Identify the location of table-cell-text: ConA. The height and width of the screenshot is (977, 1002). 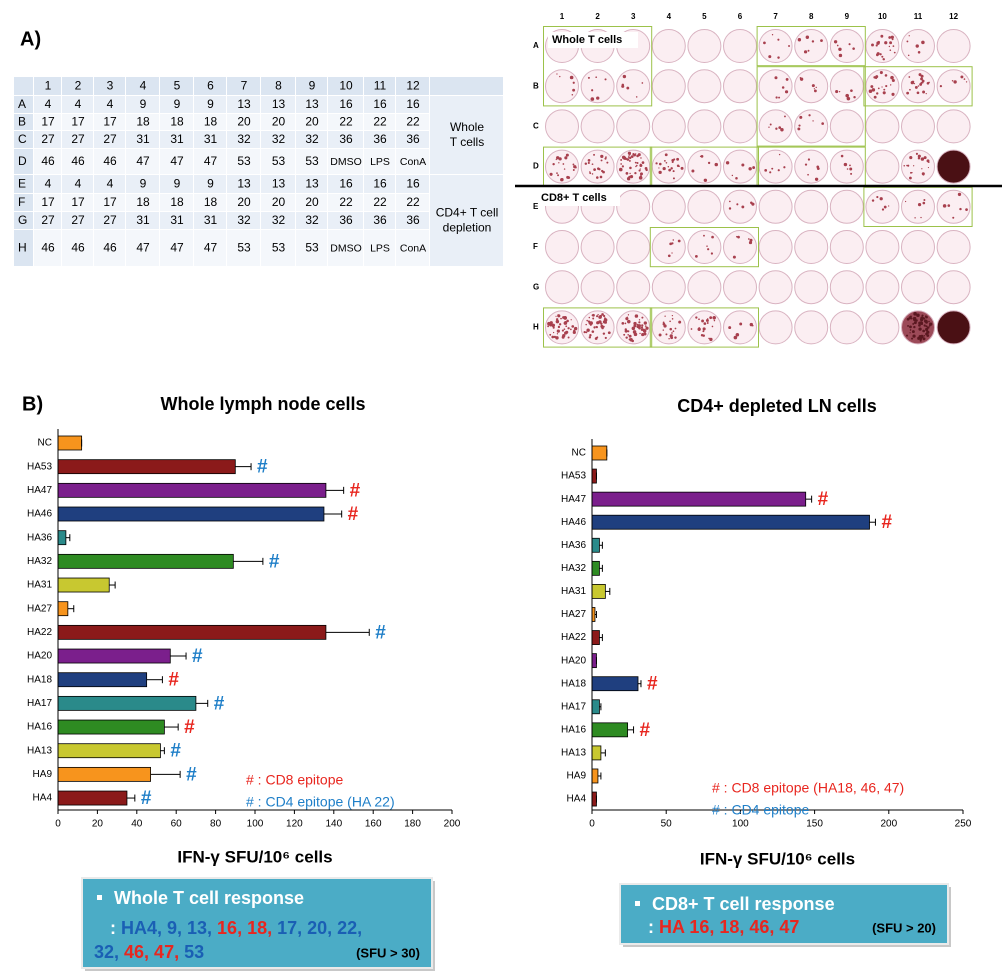
(413, 162).